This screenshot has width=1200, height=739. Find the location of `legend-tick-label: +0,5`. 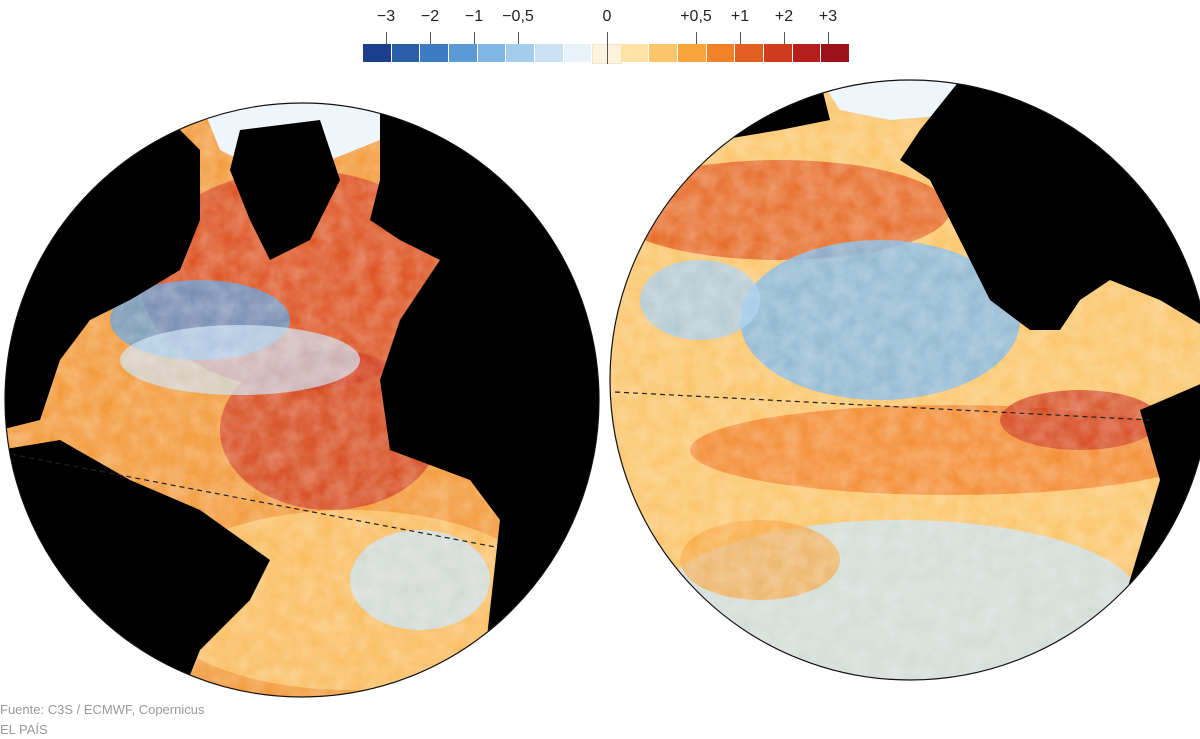

legend-tick-label: +0,5 is located at coordinates (696, 16).